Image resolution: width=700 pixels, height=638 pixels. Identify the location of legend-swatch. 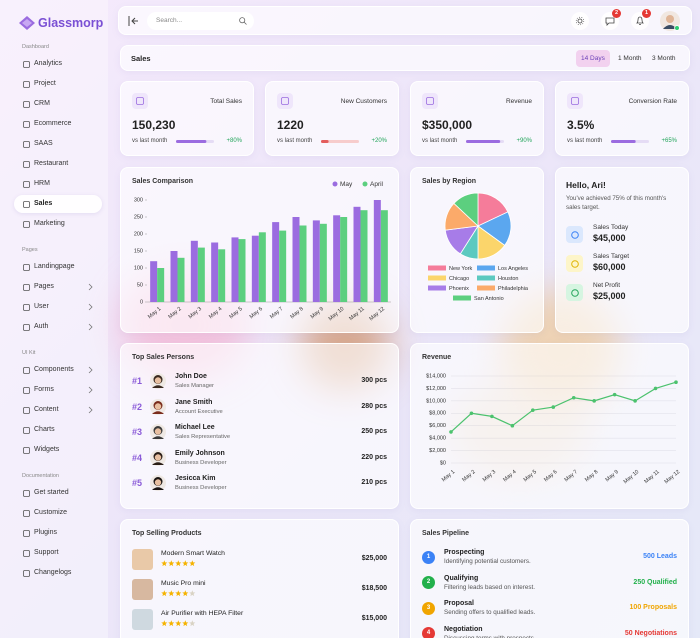
(486, 288).